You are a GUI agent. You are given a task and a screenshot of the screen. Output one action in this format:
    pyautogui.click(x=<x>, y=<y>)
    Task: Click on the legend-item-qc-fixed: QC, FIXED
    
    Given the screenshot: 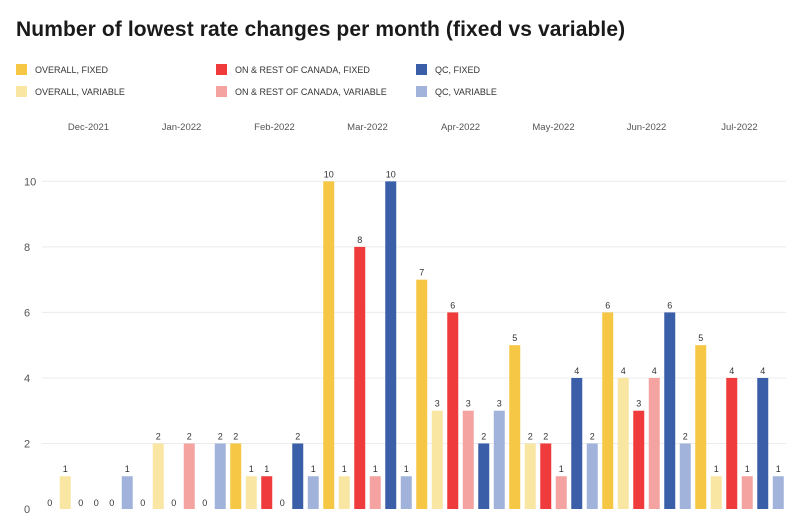 What is the action you would take?
    pyautogui.click(x=448, y=69)
    